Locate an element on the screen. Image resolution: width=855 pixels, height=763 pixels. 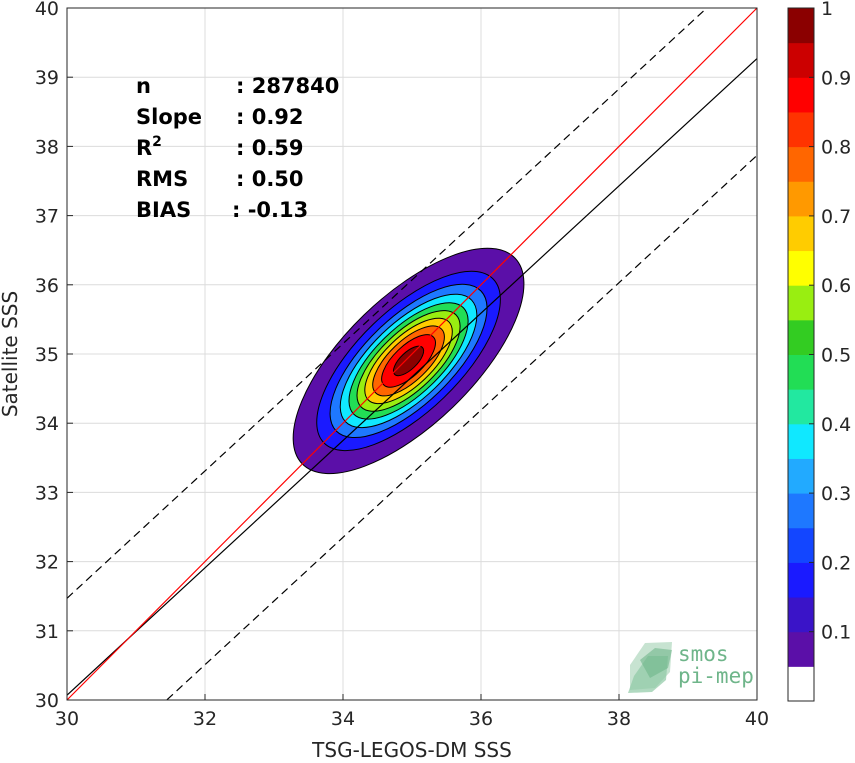
stat-name: RMS is located at coordinates (162, 179).